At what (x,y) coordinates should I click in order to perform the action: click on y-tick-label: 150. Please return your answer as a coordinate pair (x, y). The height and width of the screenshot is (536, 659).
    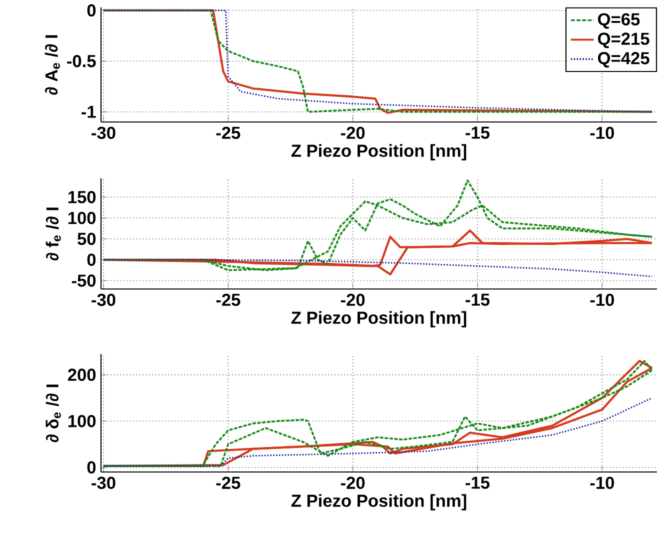
    Looking at the image, I should click on (82, 197).